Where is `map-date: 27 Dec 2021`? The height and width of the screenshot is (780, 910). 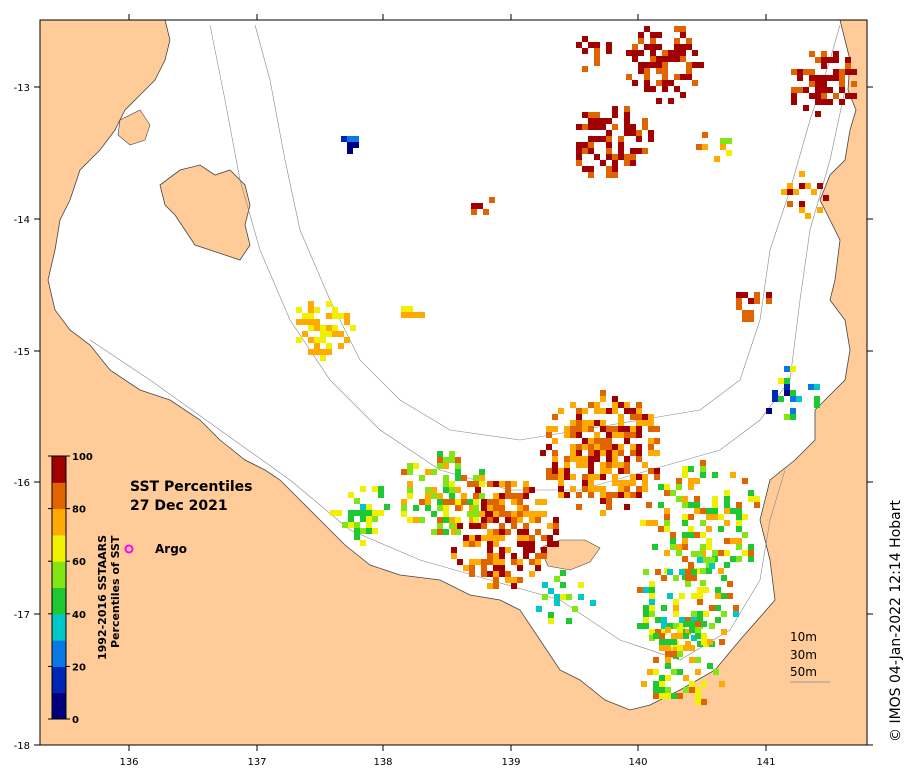
map-date: 27 Dec 2021 is located at coordinates (179, 506).